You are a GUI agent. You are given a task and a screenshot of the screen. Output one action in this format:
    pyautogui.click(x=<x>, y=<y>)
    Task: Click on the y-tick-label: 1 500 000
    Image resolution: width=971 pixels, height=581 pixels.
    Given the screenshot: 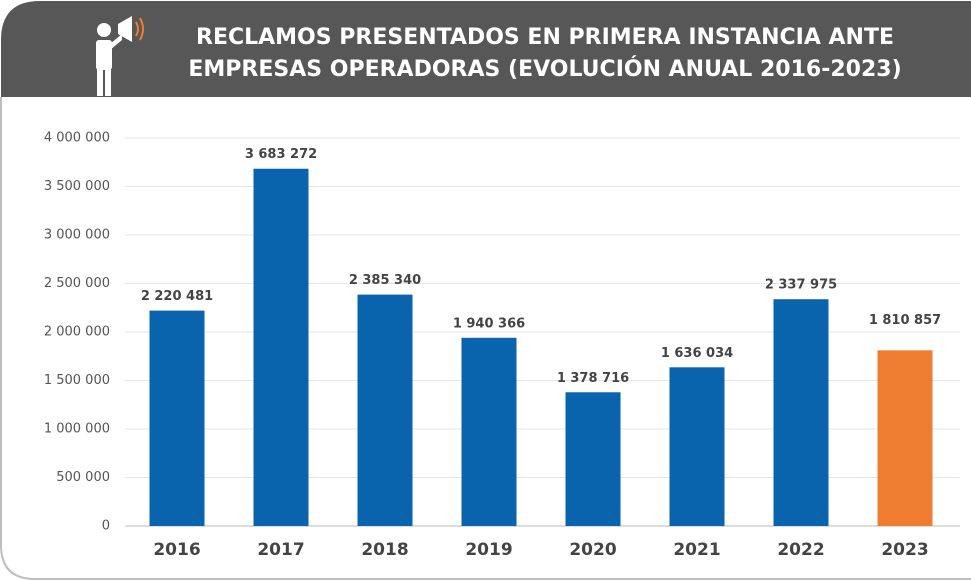 What is the action you would take?
    pyautogui.click(x=77, y=380)
    